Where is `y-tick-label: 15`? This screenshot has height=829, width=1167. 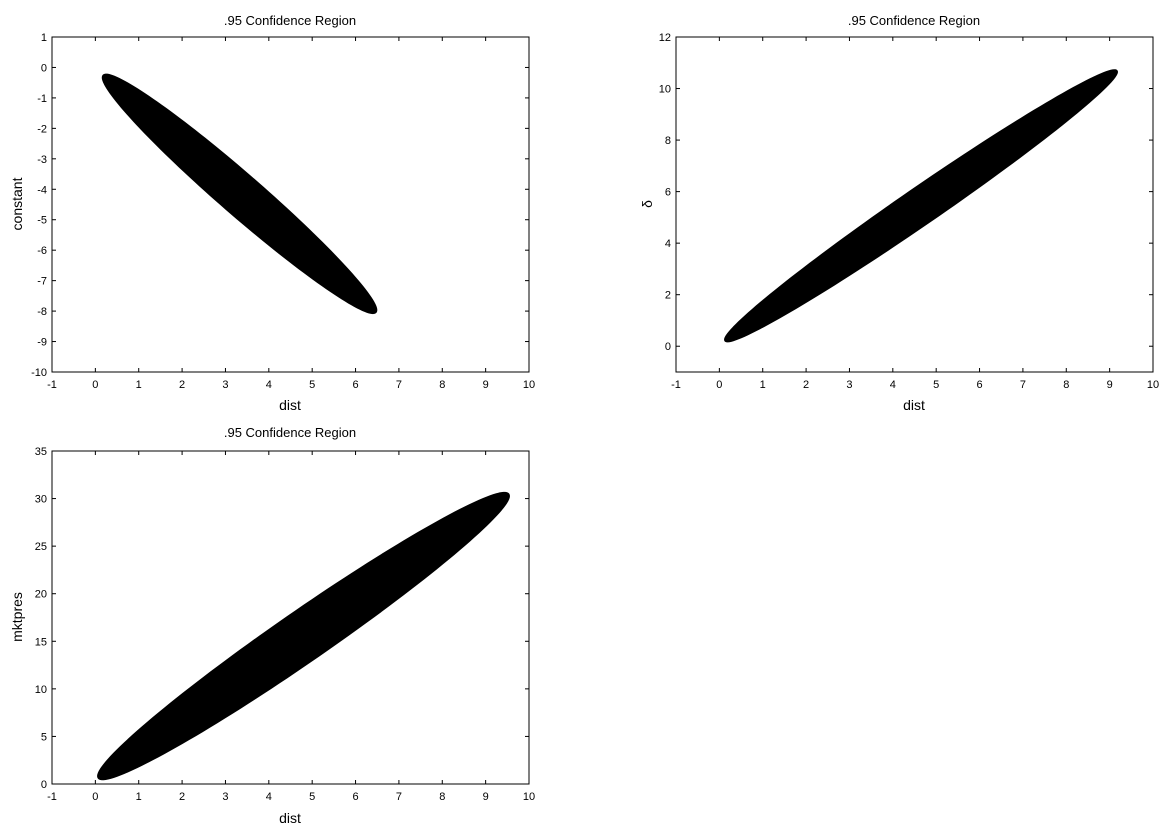
y-tick-label: 15 is located at coordinates (41, 642).